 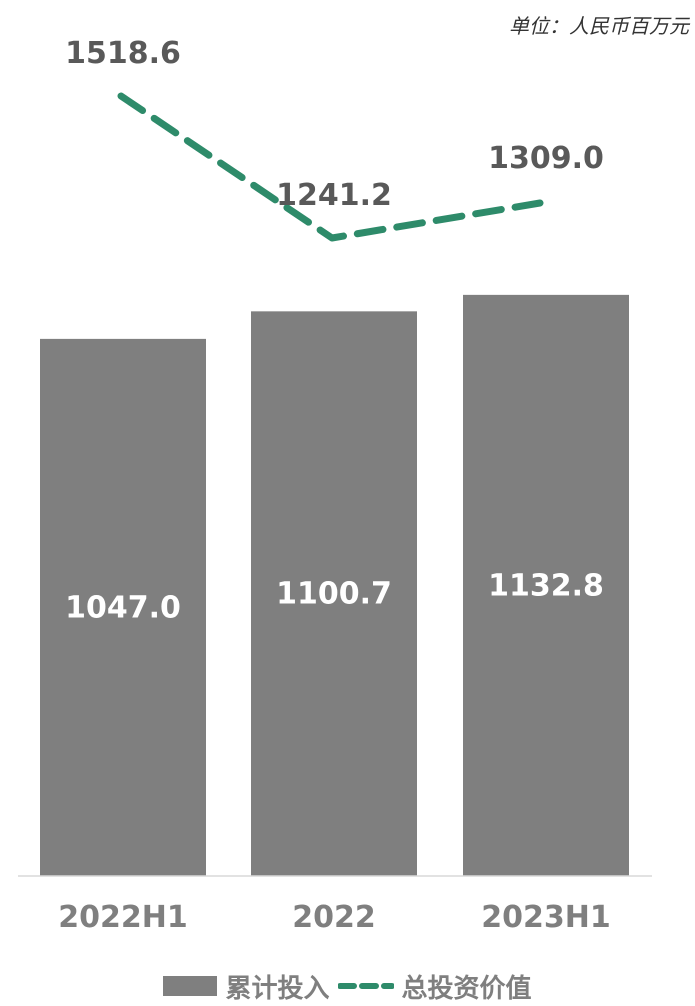 I want to click on bar-2022H1, so click(x=123, y=607).